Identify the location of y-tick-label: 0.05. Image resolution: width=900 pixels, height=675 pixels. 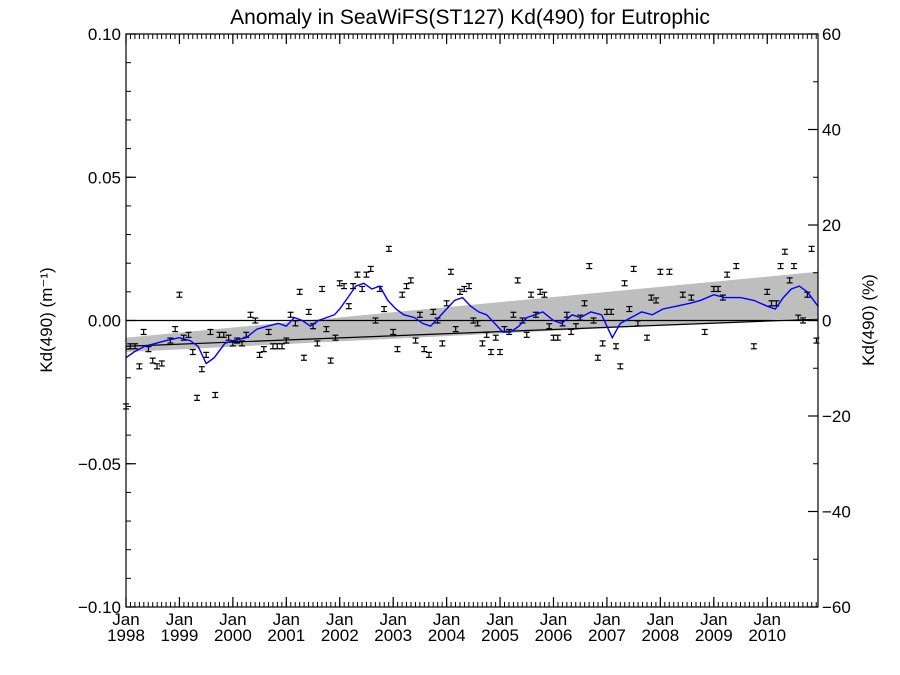
(104, 177).